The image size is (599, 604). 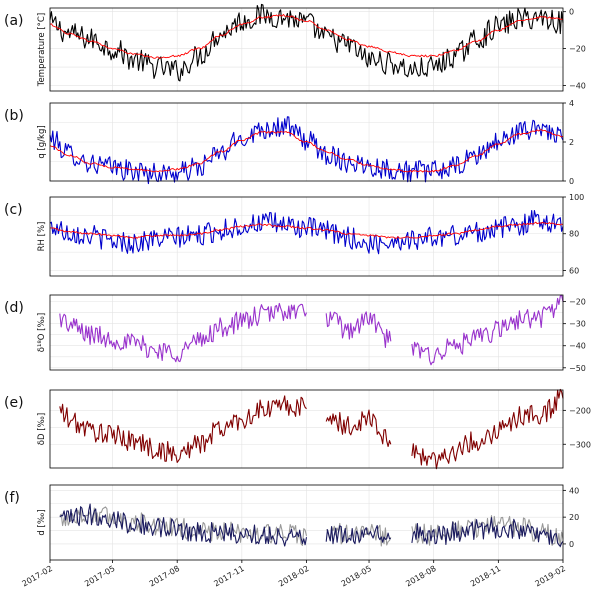 I want to click on ytick-label-a-0: 0, so click(x=571, y=12).